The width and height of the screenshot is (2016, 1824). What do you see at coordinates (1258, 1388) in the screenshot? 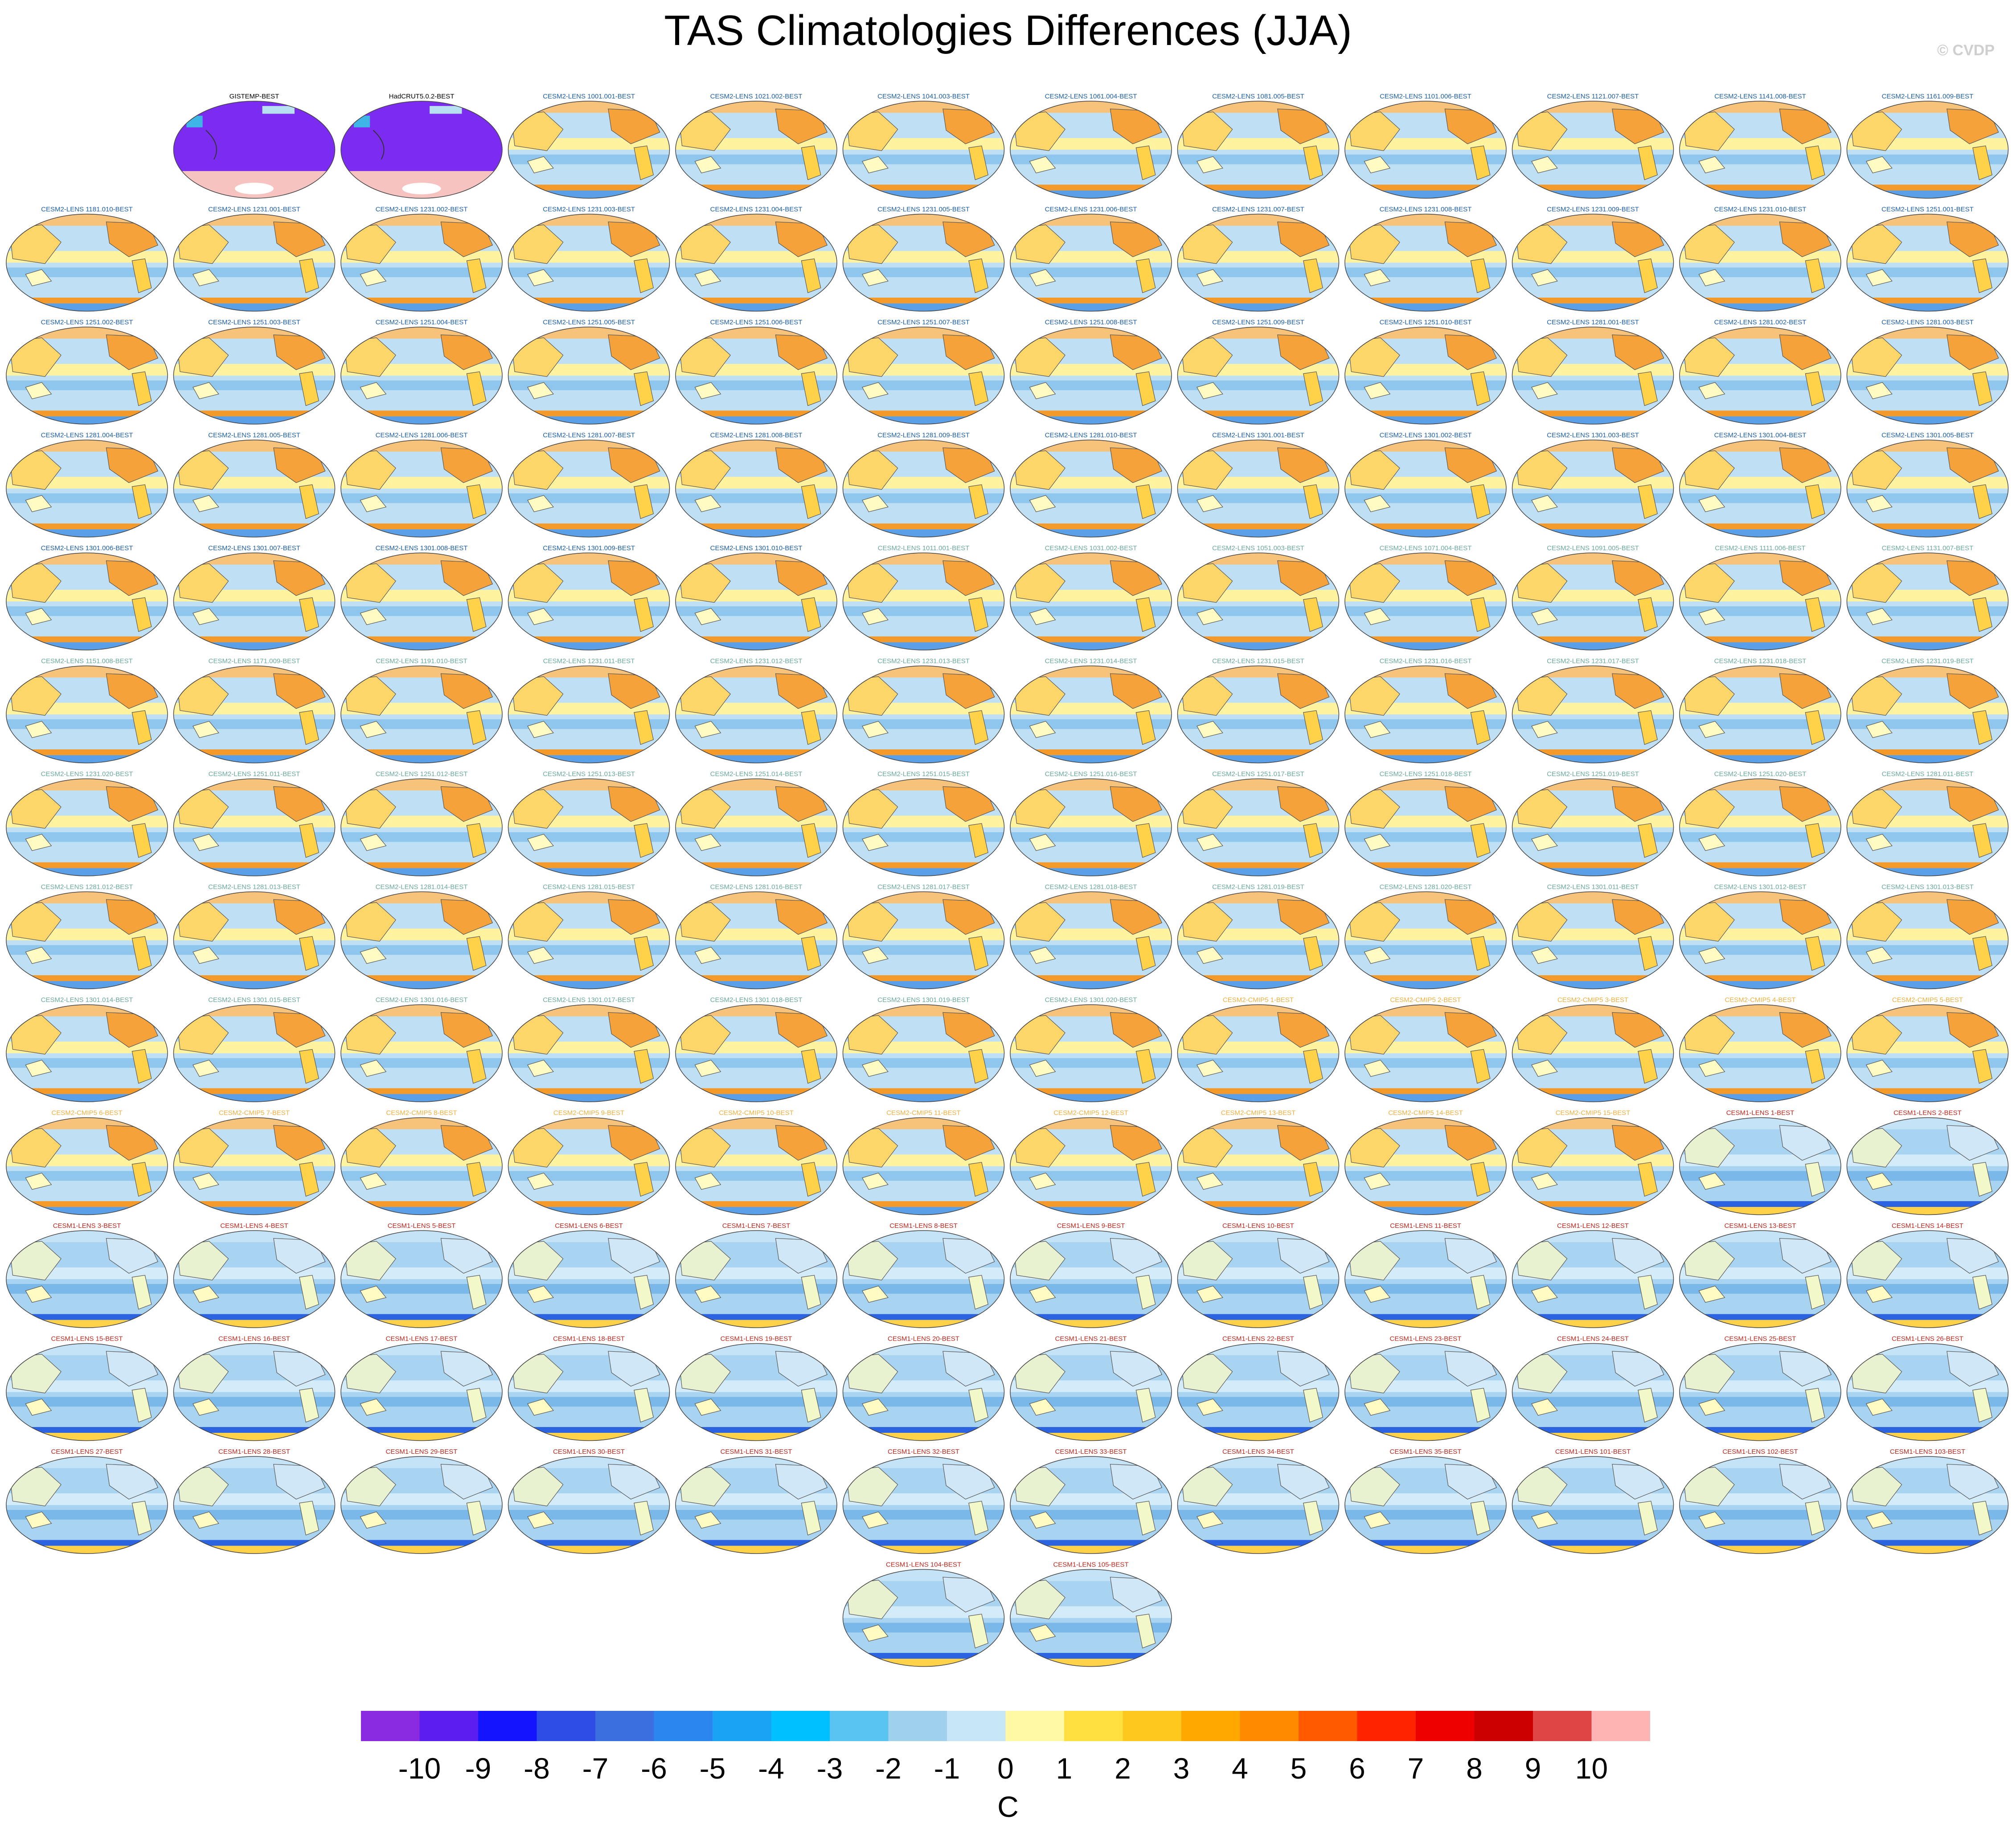
I see `map-panel: CESM1-LENS 22-BEST` at bounding box center [1258, 1388].